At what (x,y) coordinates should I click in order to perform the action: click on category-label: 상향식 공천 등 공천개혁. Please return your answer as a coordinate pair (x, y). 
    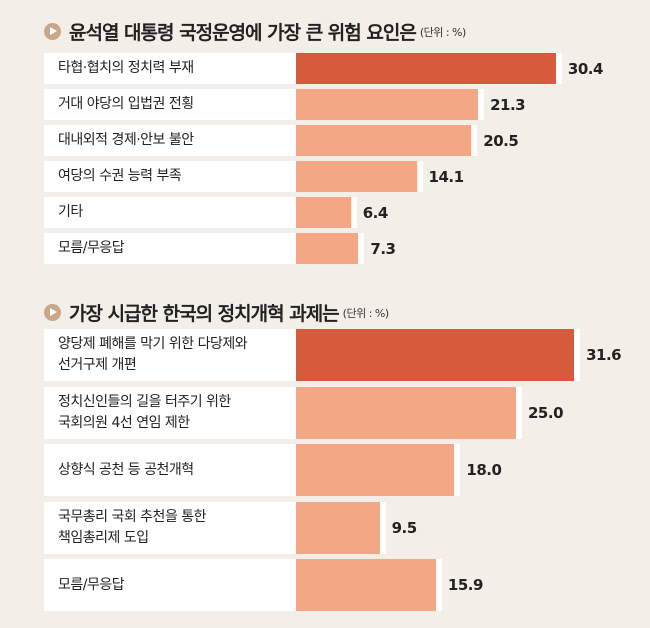
    Looking at the image, I should click on (126, 469).